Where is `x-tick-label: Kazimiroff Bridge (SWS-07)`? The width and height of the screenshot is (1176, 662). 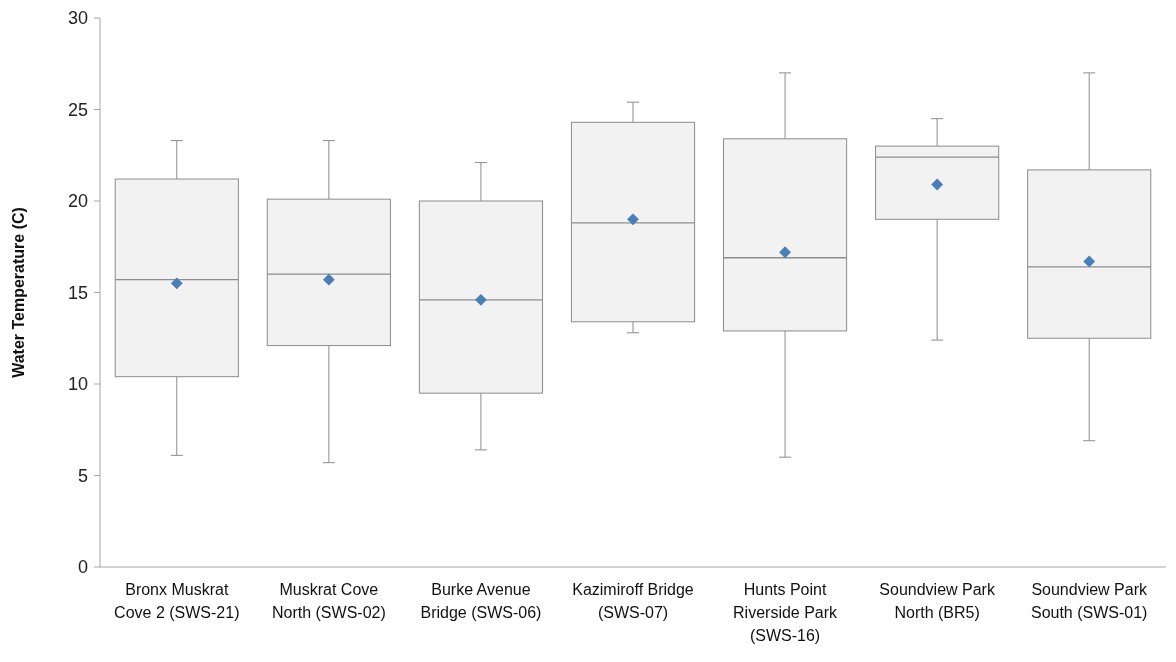
x-tick-label: Kazimiroff Bridge (SWS-07) is located at coordinates (633, 601).